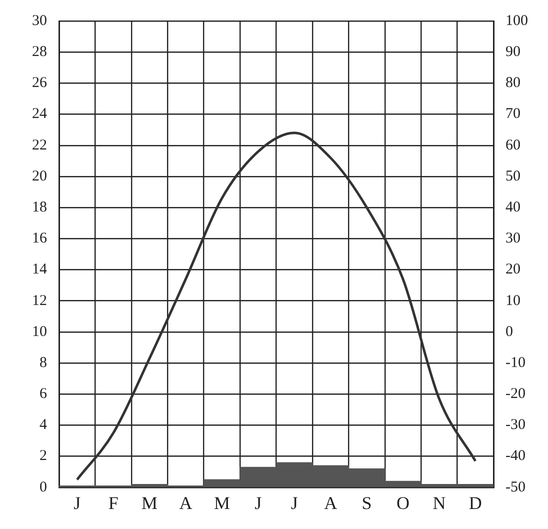  What do you see at coordinates (43, 456) in the screenshot?
I see `y-tick-label: 2` at bounding box center [43, 456].